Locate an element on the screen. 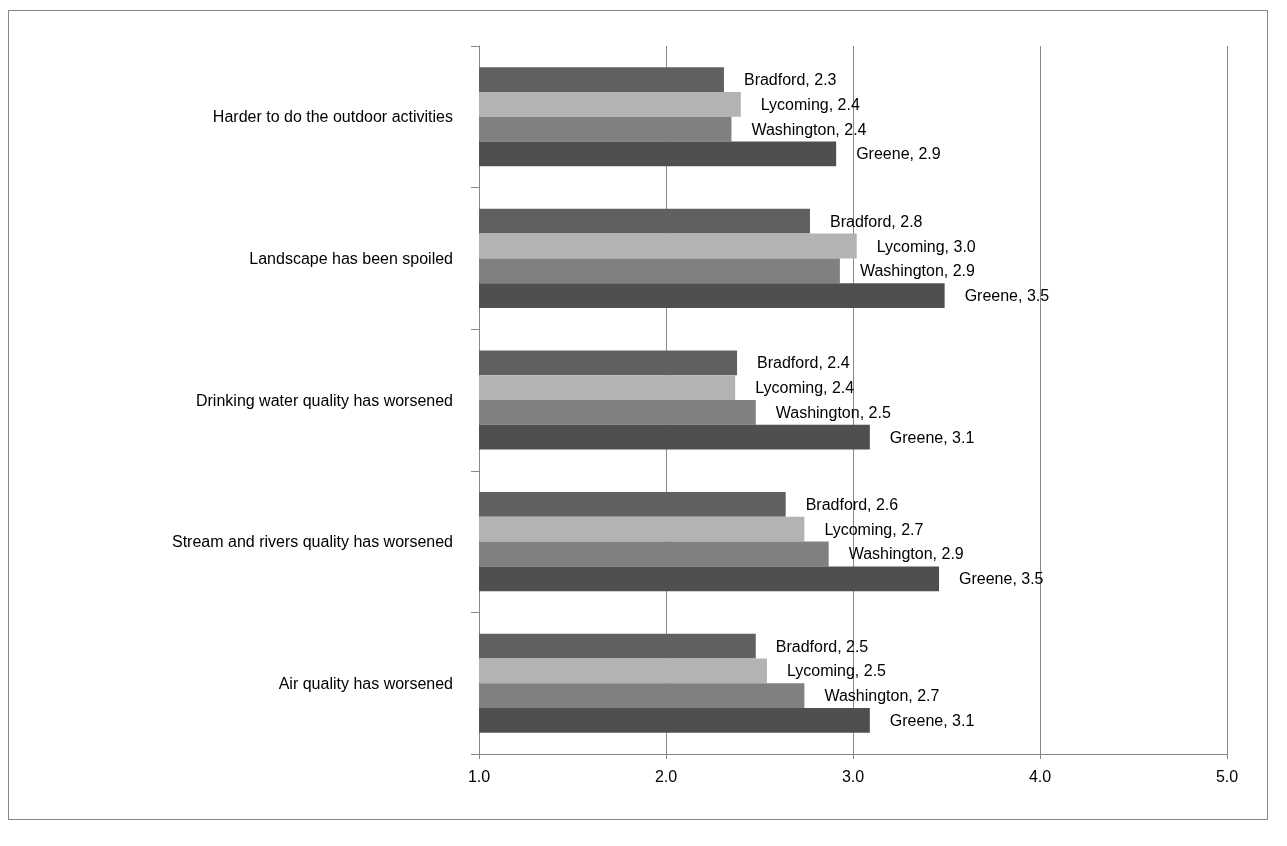 This screenshot has width=1287, height=846. data-label: Washington, 2.7 is located at coordinates (882, 696).